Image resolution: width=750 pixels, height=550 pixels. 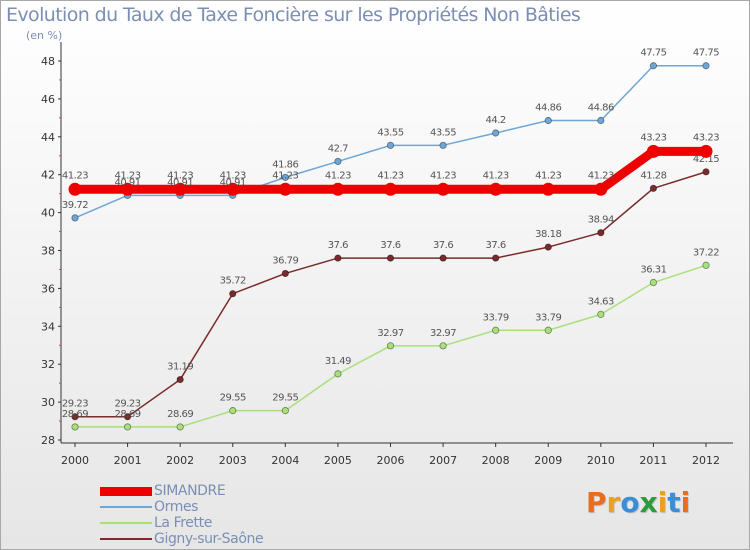 I want to click on data-label: 41.86, so click(x=285, y=164).